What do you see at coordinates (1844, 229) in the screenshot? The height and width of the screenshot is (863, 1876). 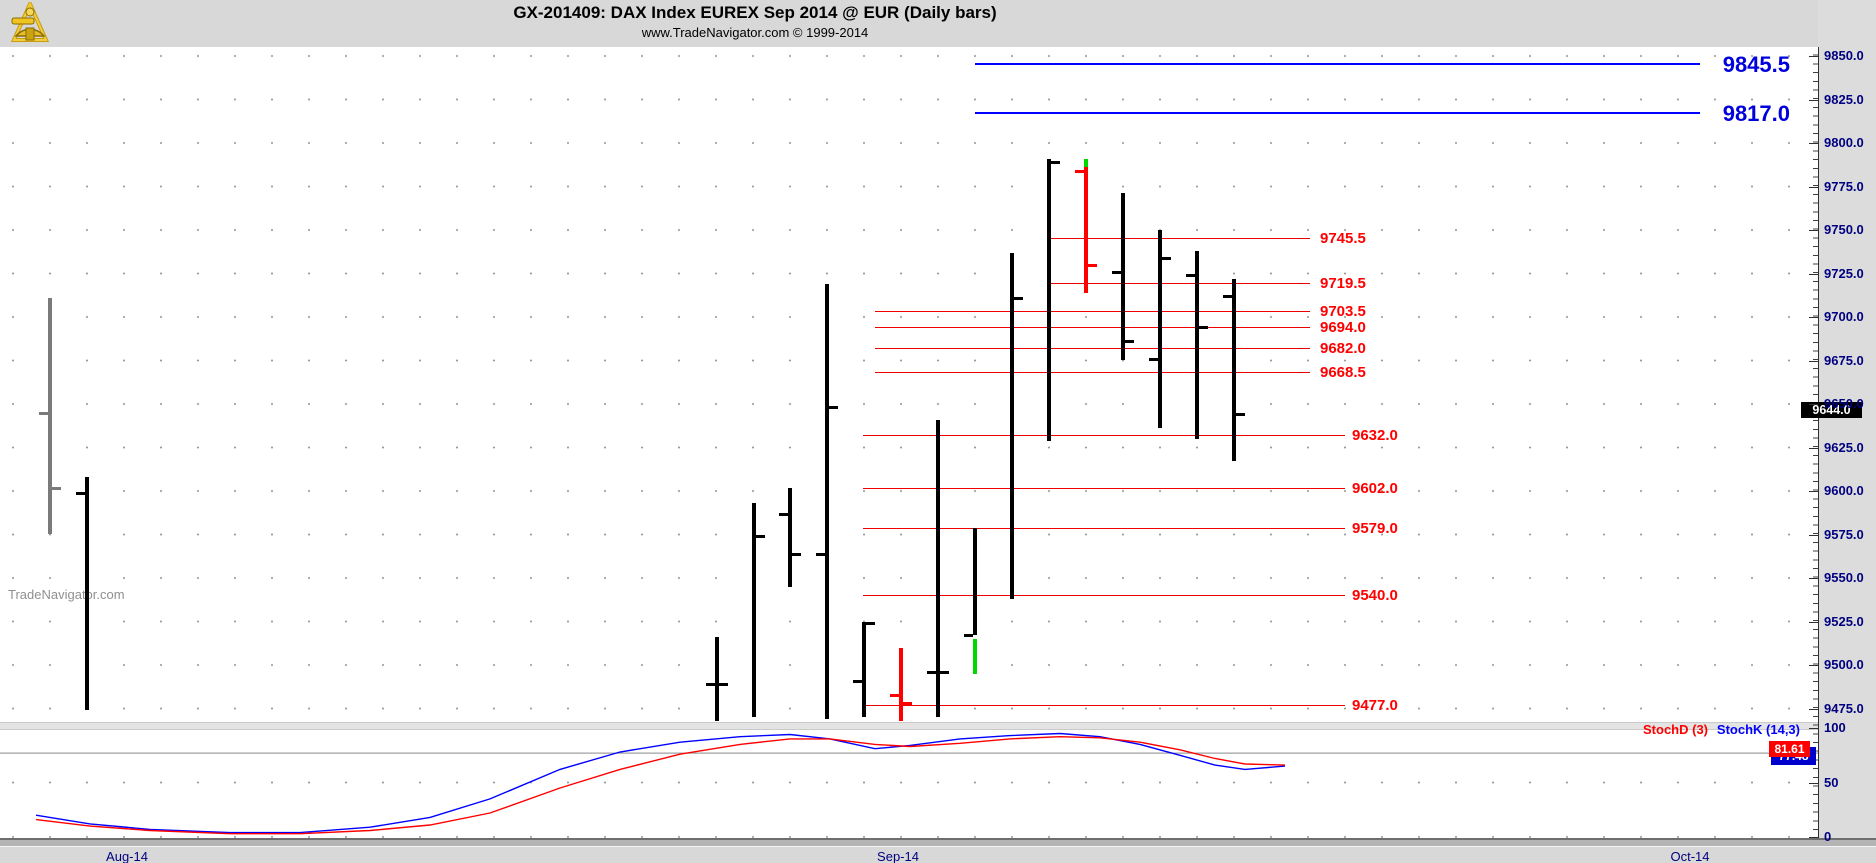 I see `price-axis-label: 9750.0` at bounding box center [1844, 229].